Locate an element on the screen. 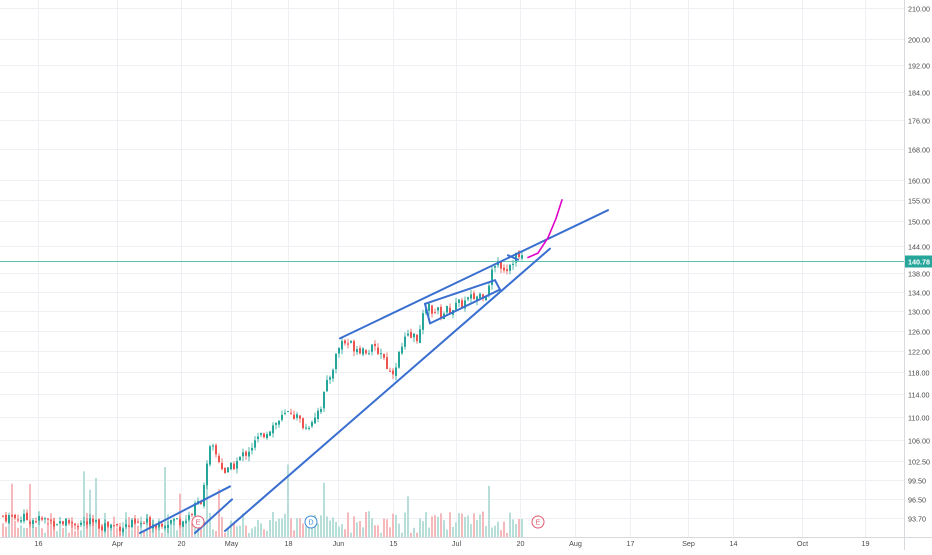  time-tick-label: 14 is located at coordinates (734, 543).